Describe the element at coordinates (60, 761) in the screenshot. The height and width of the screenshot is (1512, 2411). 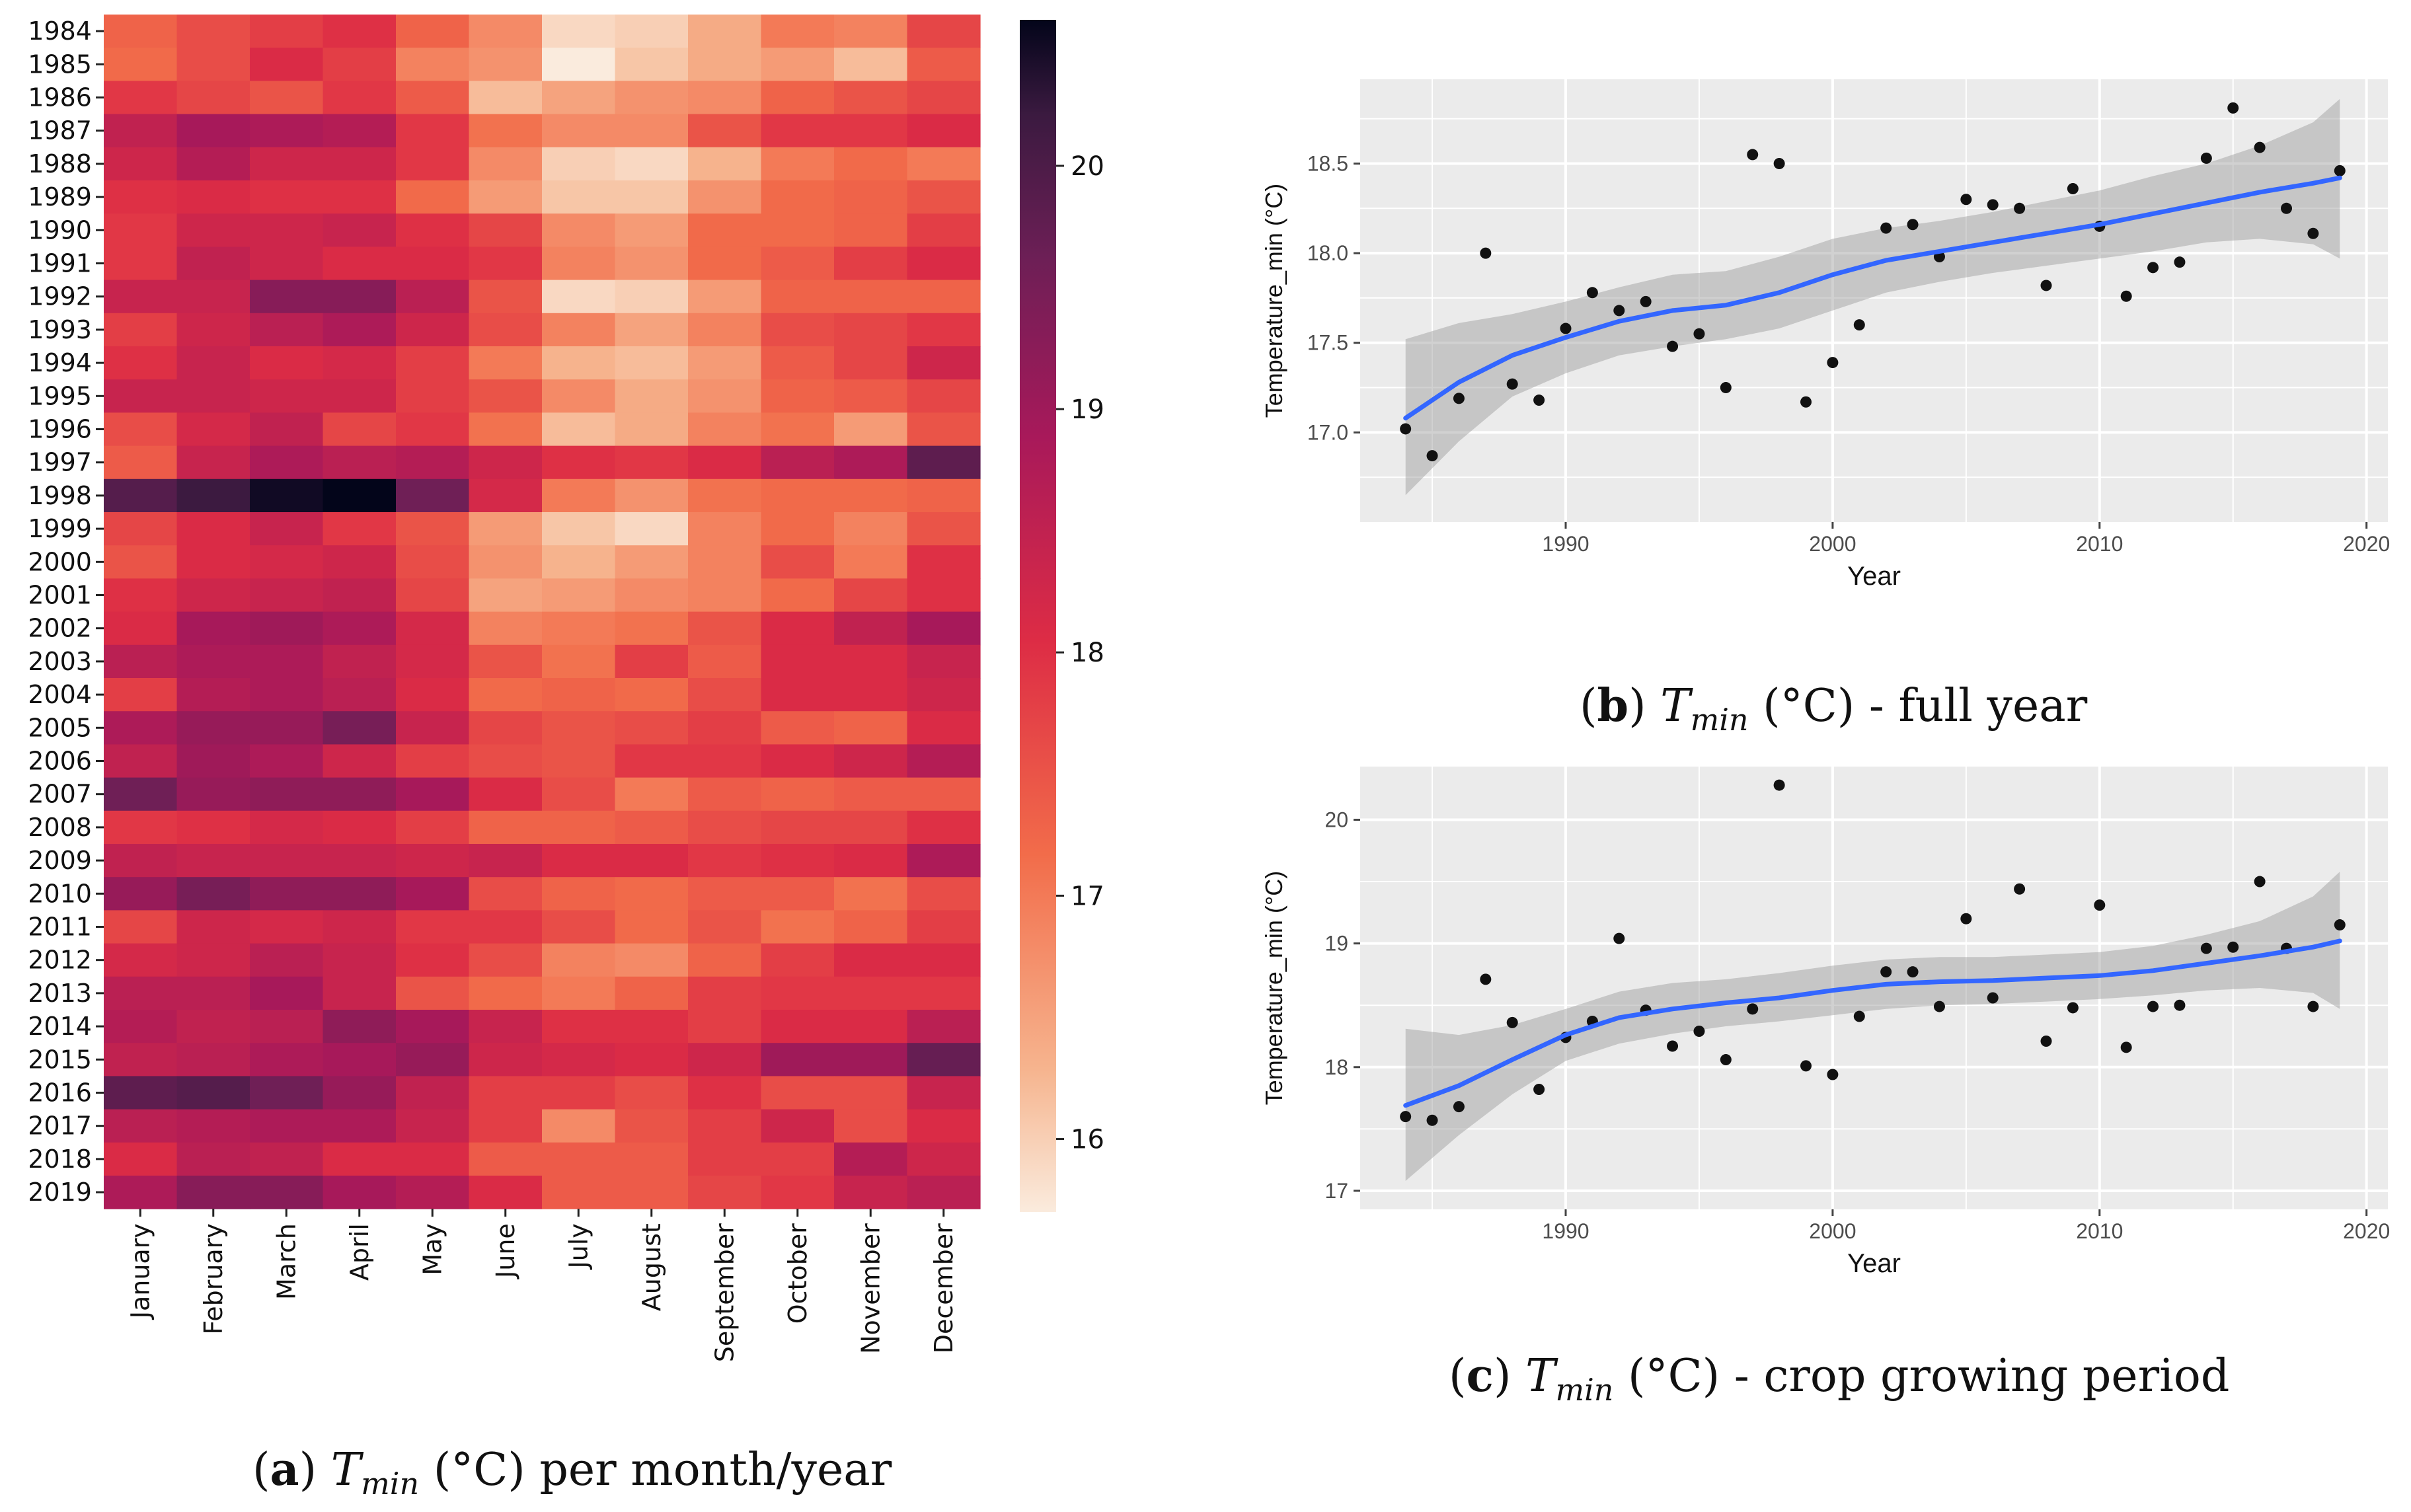
I see `year-label: 2006` at that location.